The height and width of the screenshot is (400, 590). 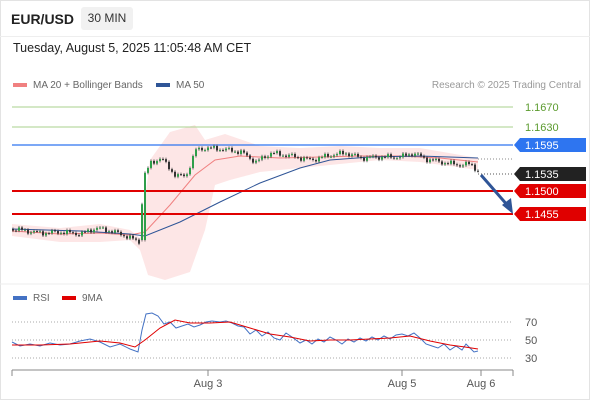 What do you see at coordinates (92, 298) in the screenshot?
I see `legend-9ma-label: 9MA` at bounding box center [92, 298].